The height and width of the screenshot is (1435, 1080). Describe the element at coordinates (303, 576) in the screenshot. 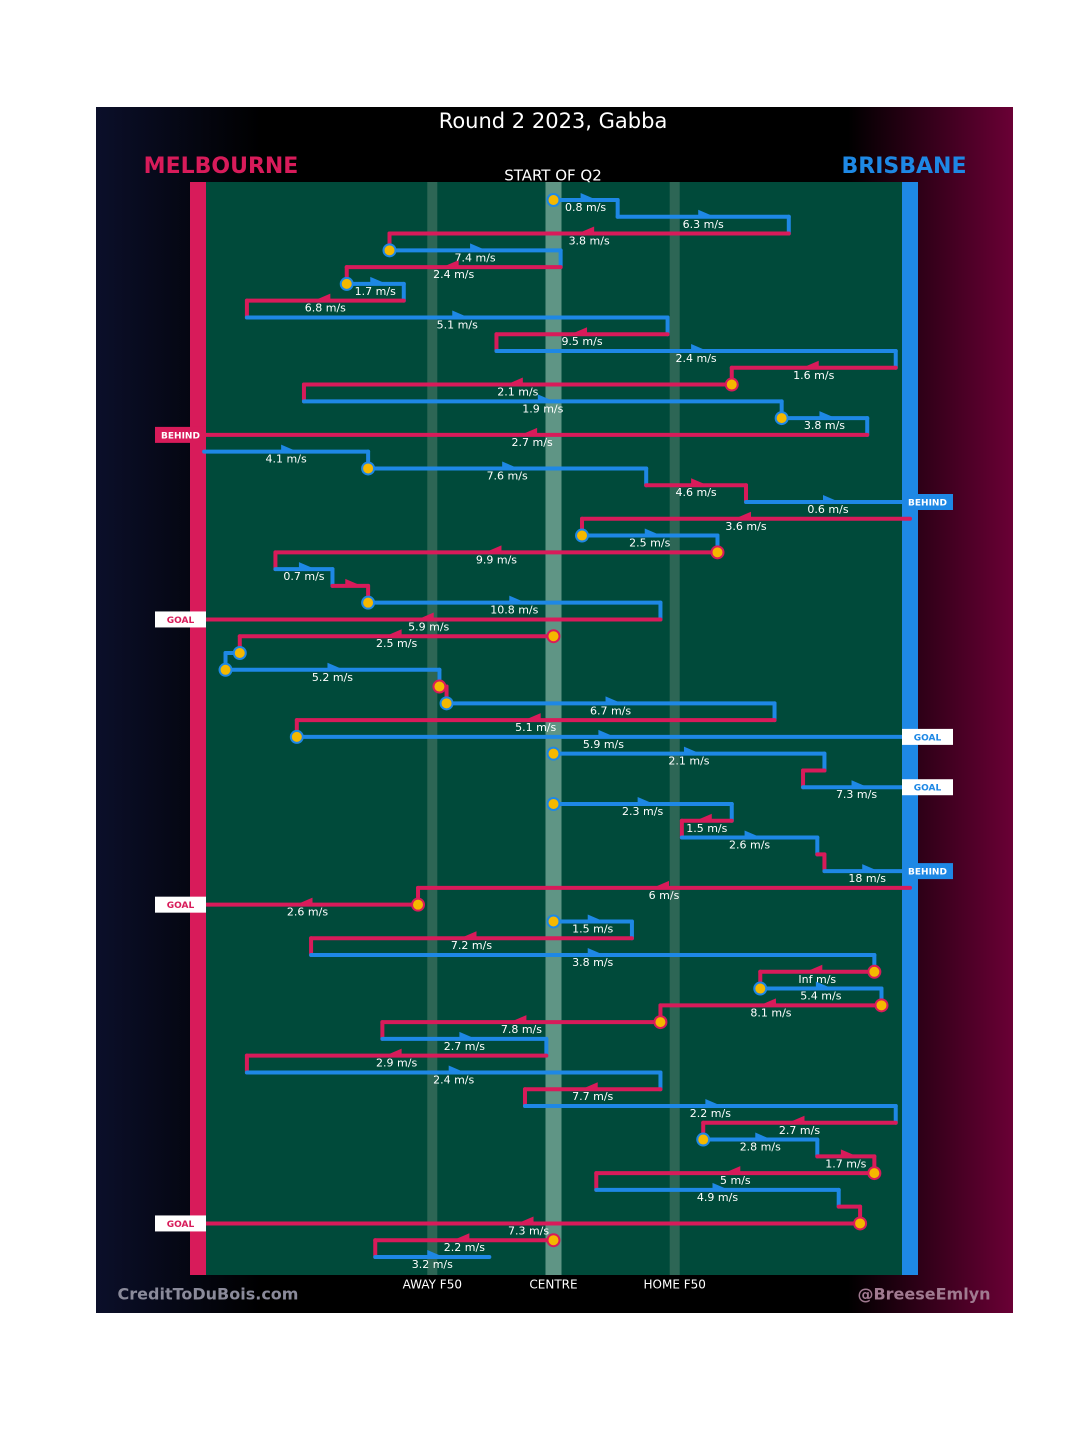

I see `speed-label: 0.7 m/s` at that location.